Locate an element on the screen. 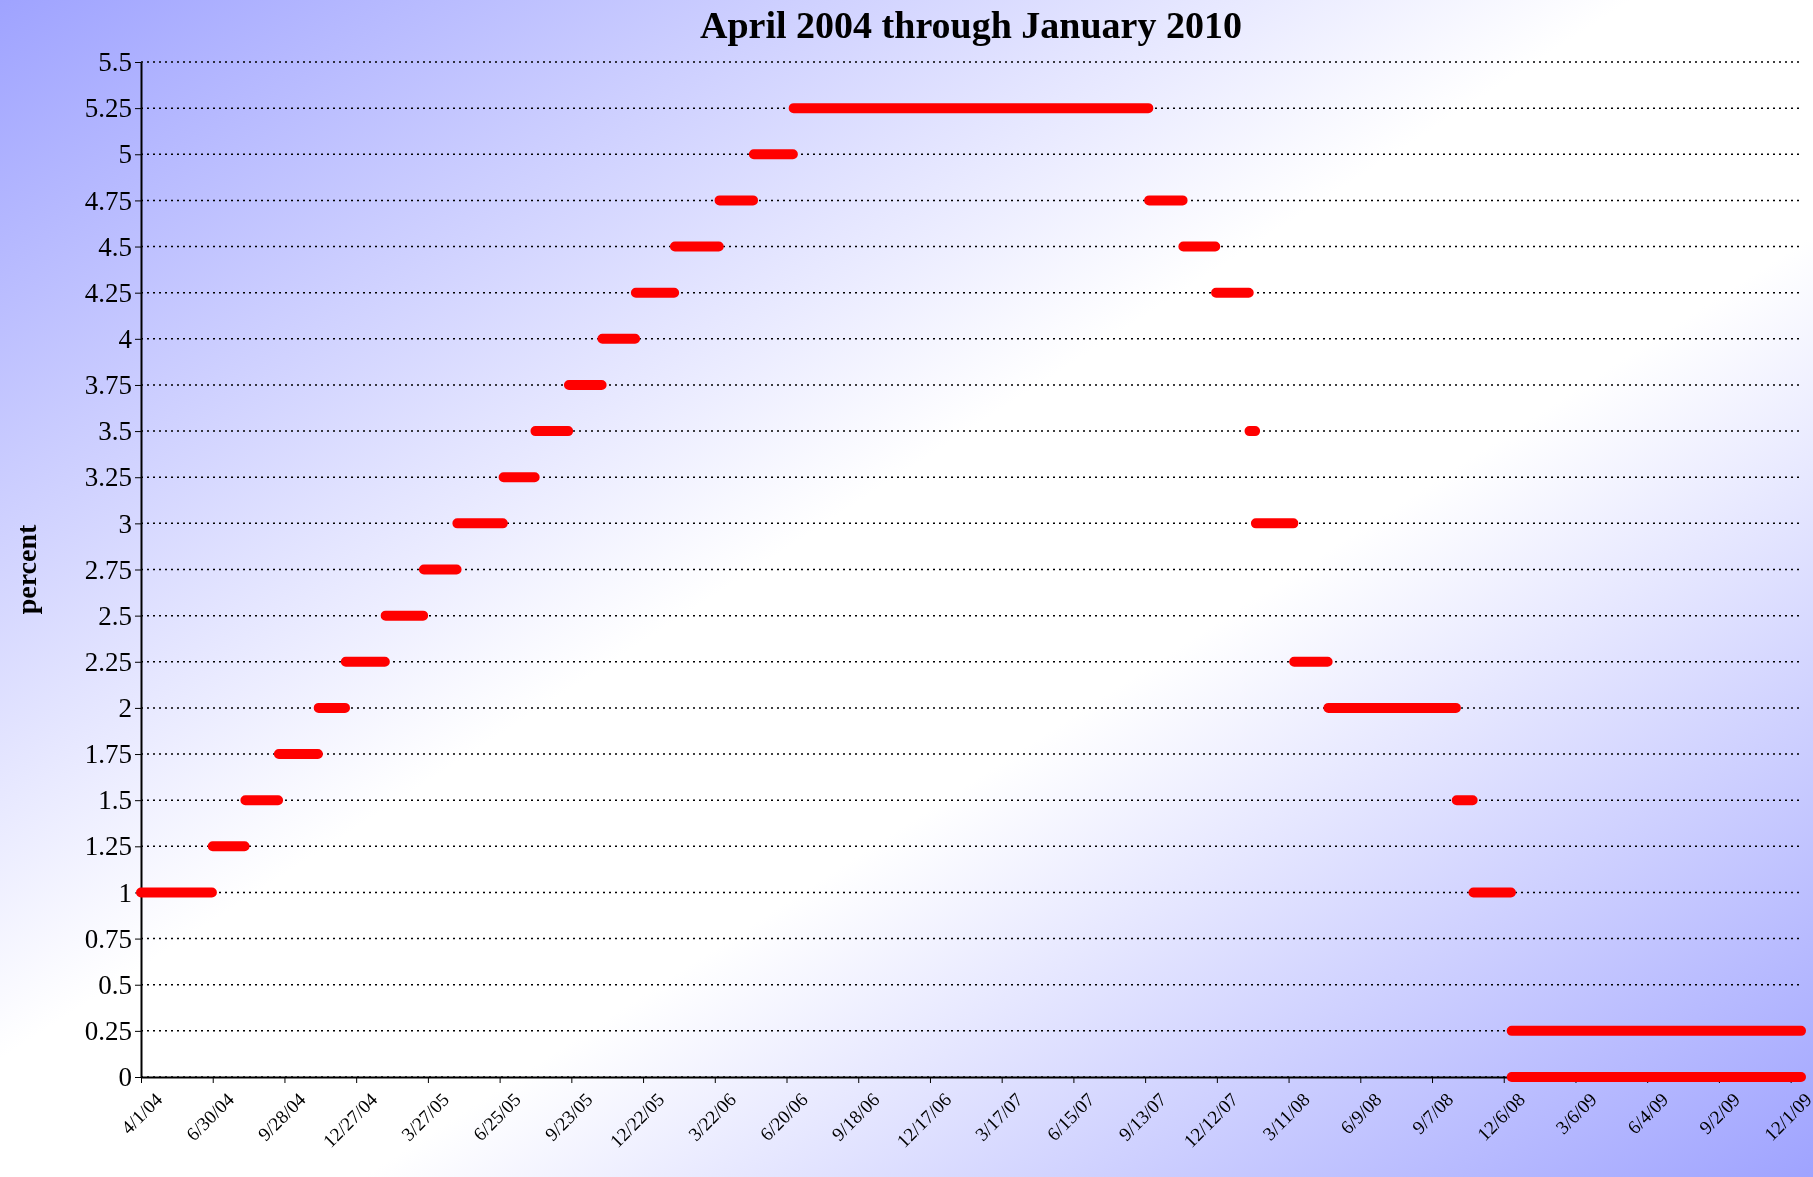  y-axis-title: percent is located at coordinates (26, 569).